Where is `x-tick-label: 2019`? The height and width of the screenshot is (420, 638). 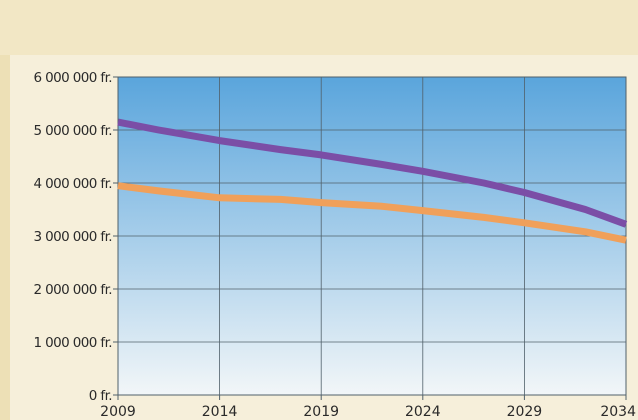 x-tick-label: 2019 is located at coordinates (321, 412).